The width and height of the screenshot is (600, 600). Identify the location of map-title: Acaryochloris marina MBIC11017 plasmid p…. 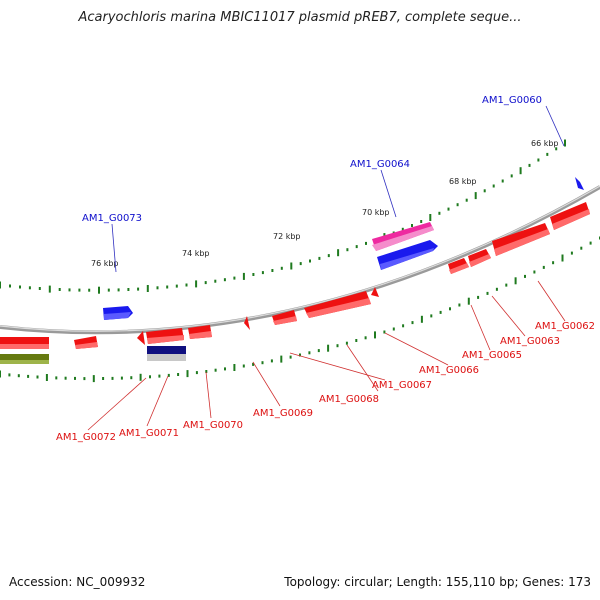
(300, 17).